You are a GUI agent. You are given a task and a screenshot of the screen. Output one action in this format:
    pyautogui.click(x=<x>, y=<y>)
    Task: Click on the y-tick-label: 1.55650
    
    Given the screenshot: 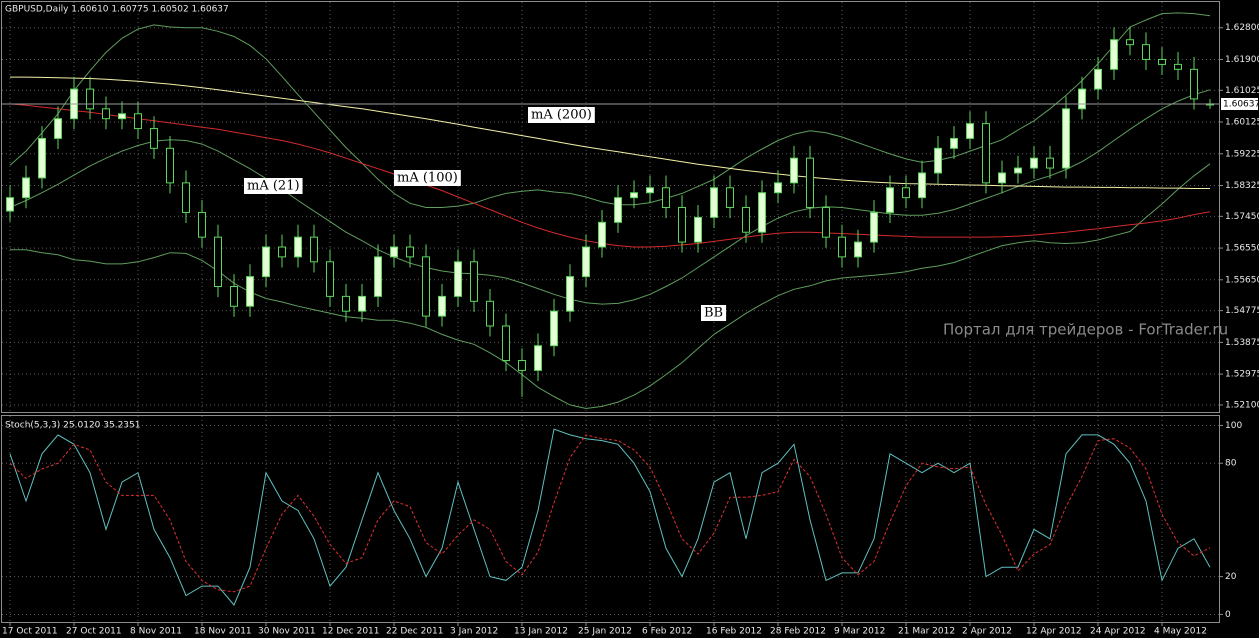 What is the action you would take?
    pyautogui.click(x=1242, y=280)
    